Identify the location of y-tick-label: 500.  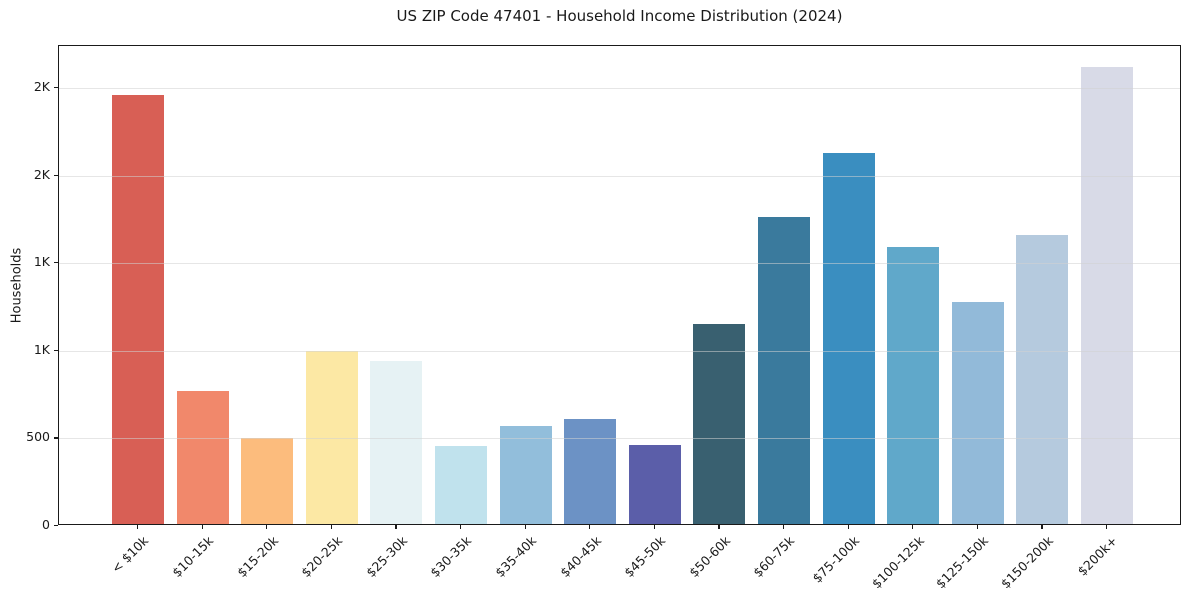
(38, 437).